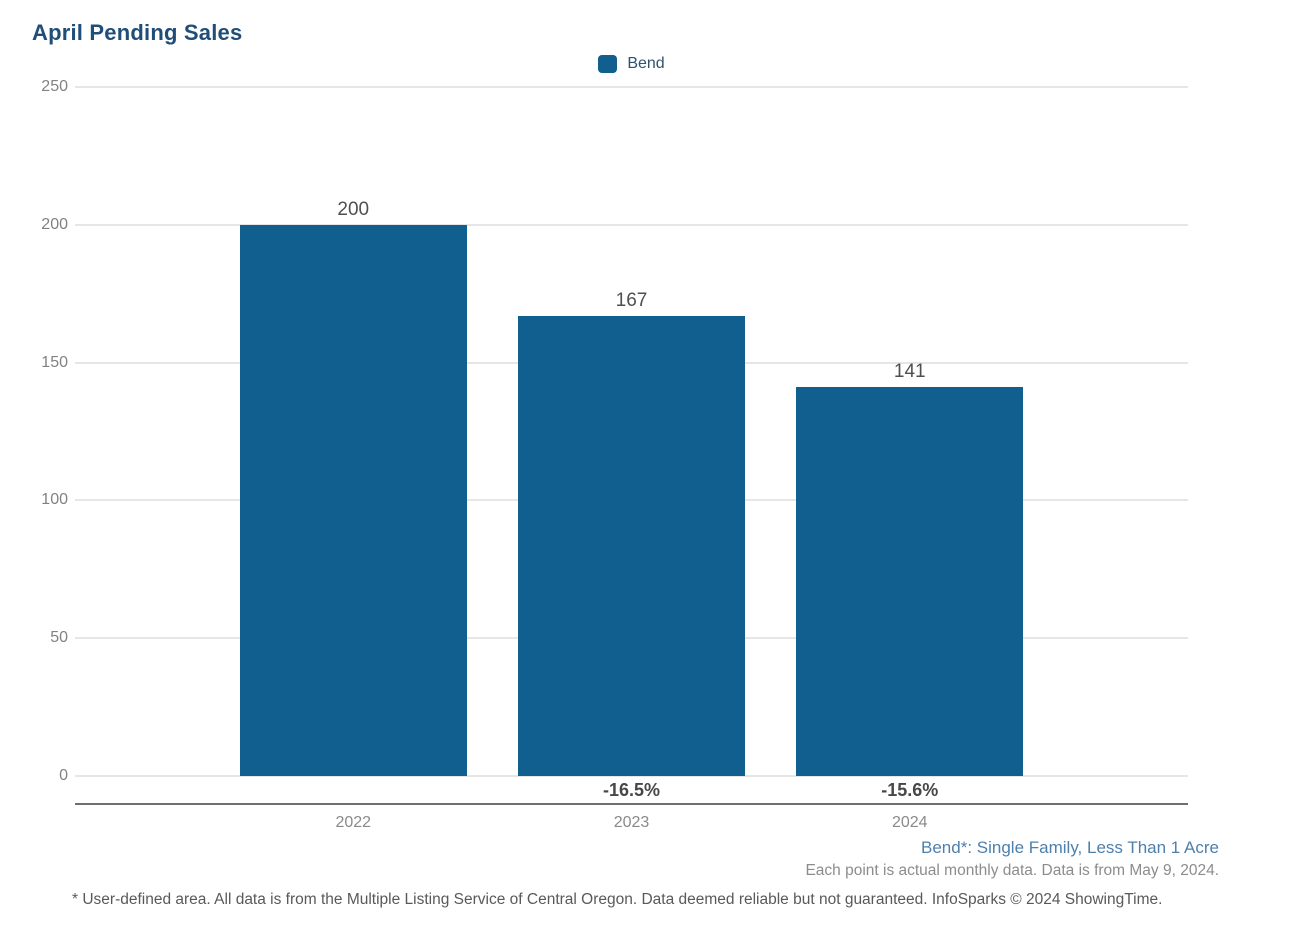 The height and width of the screenshot is (937, 1294). I want to click on y-axis-tick-100: 100, so click(54, 500).